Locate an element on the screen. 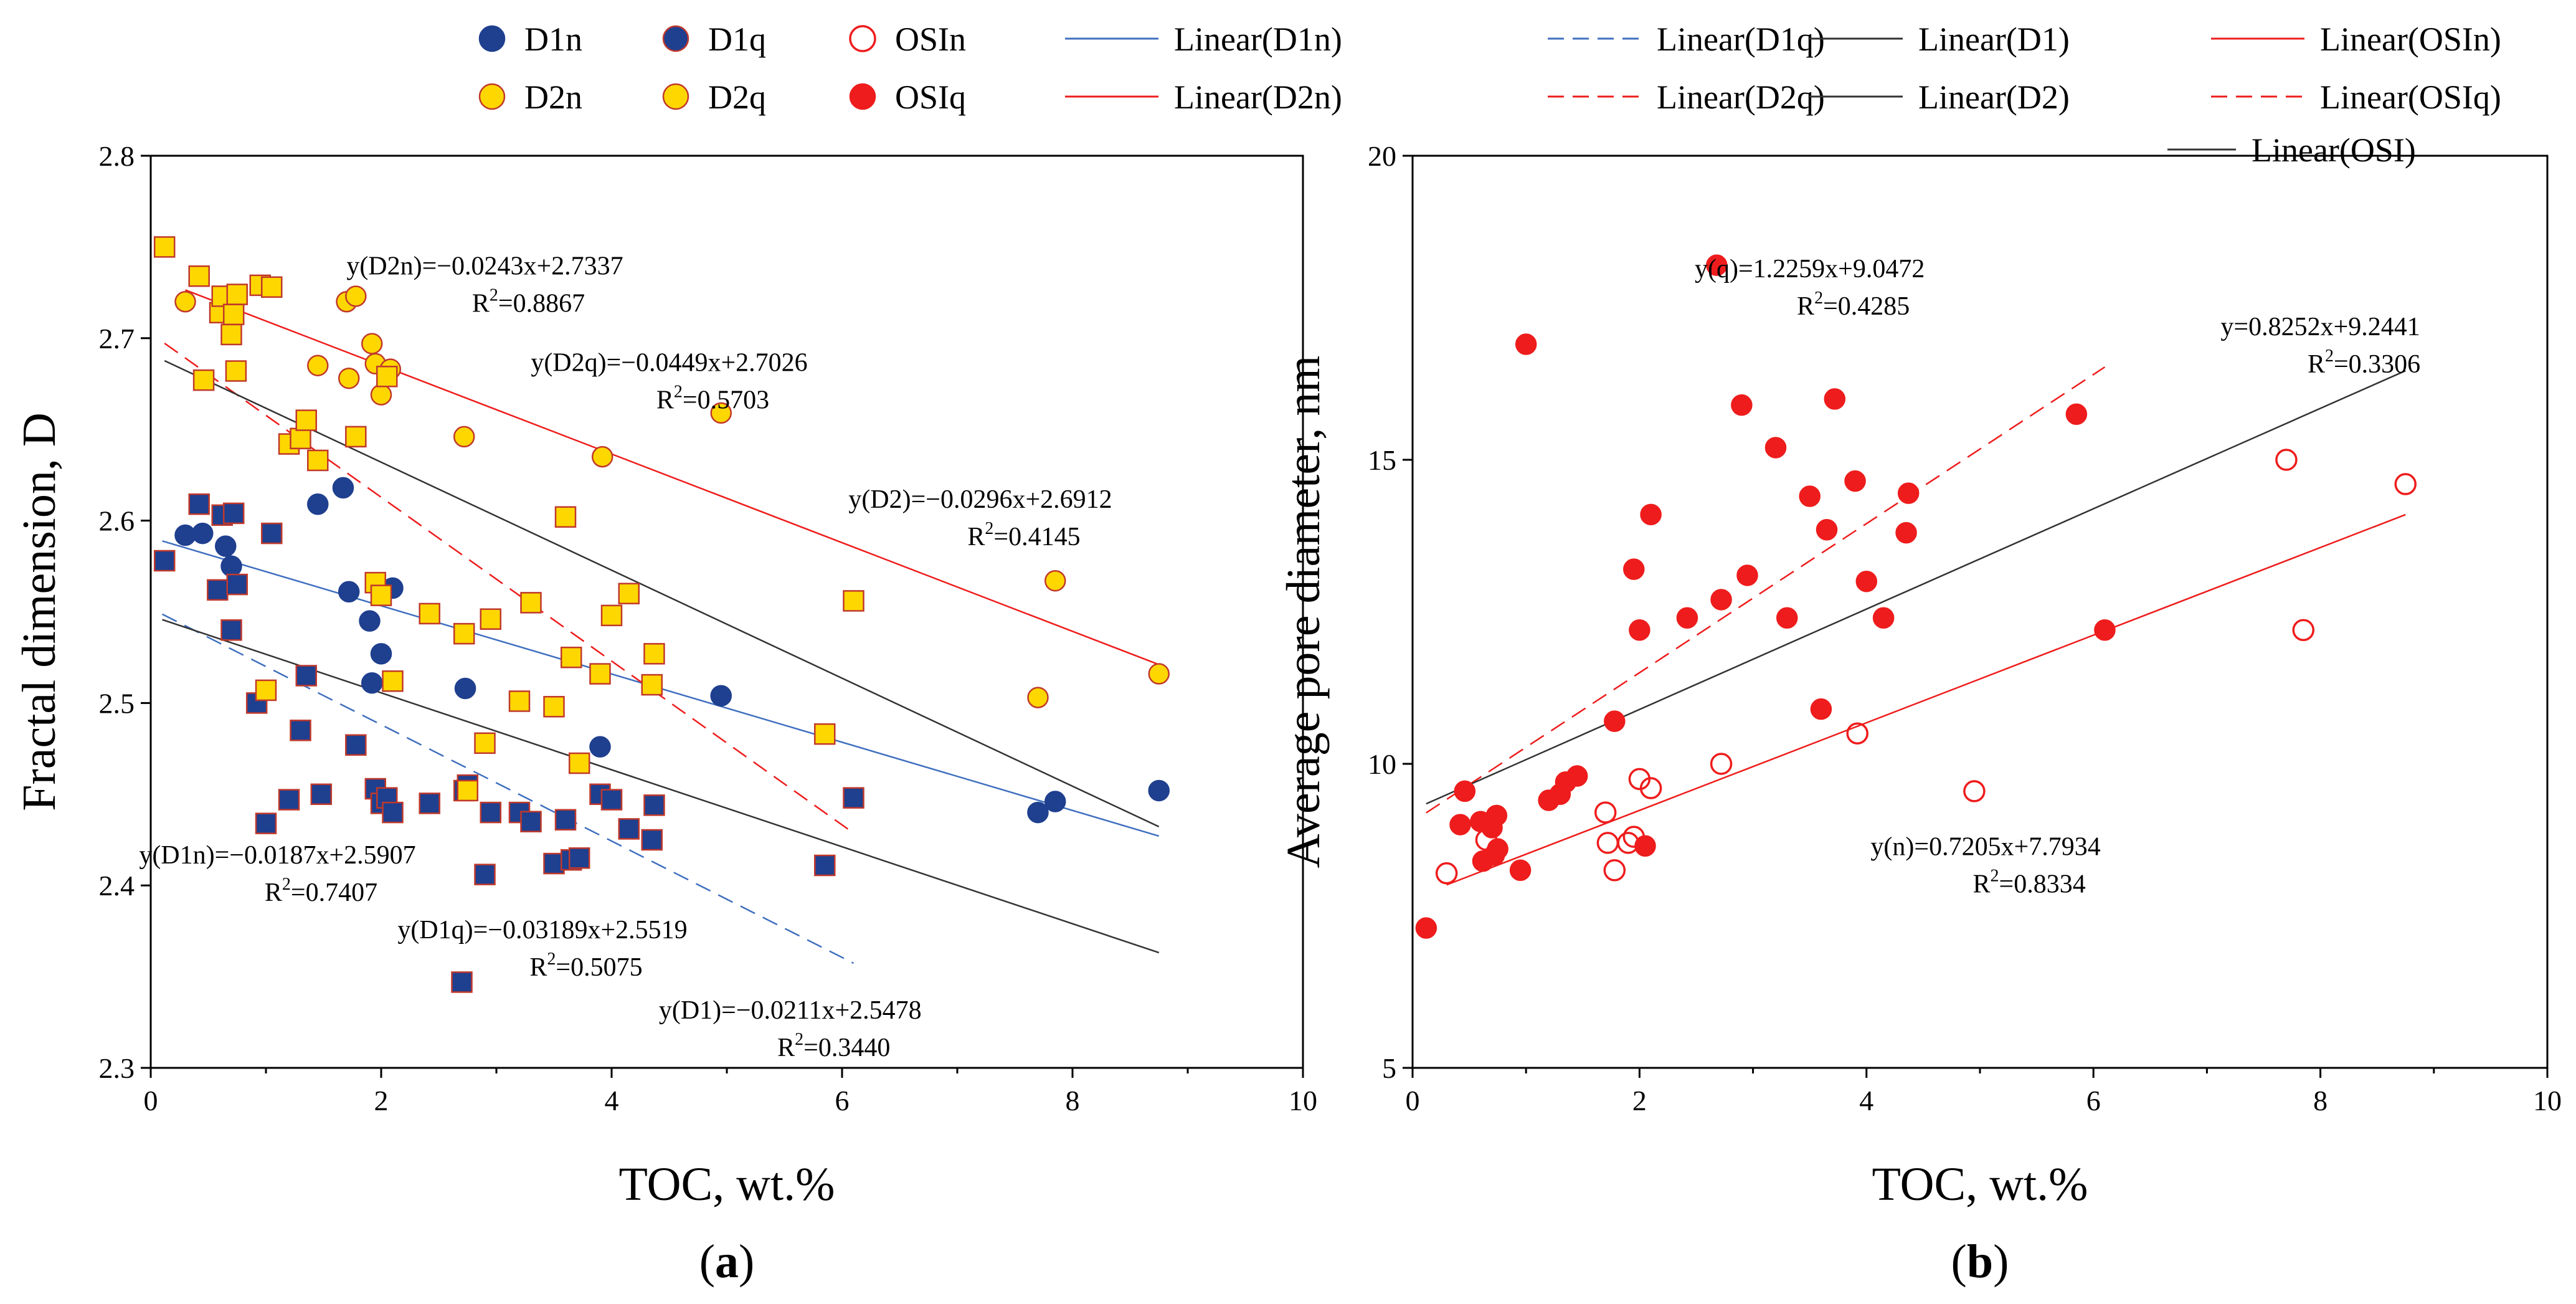 This screenshot has height=1304, width=2576. legend-label: OSIn is located at coordinates (931, 39).